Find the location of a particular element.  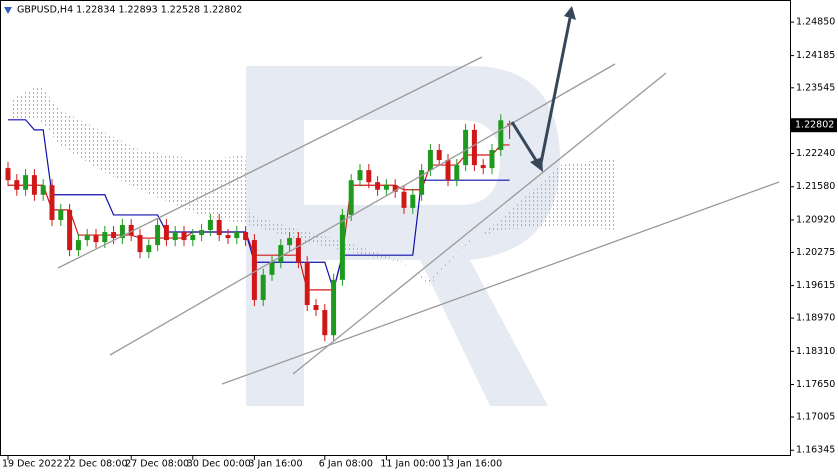

y-tick-label: 1.17005 is located at coordinates (815, 416).